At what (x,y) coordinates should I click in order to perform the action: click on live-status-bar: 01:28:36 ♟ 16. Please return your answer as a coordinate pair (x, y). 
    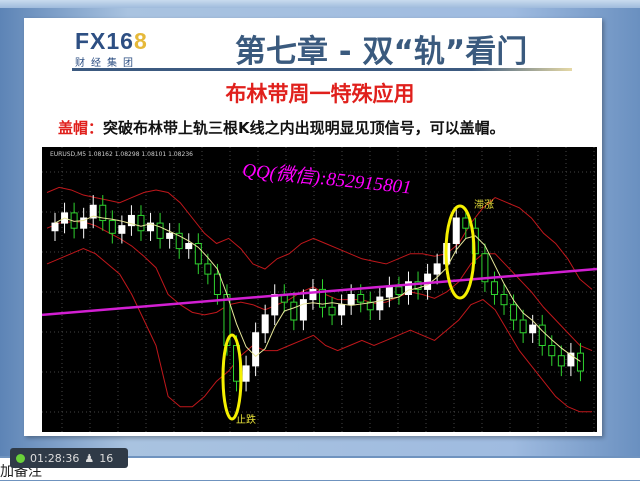
    Looking at the image, I should click on (69, 458).